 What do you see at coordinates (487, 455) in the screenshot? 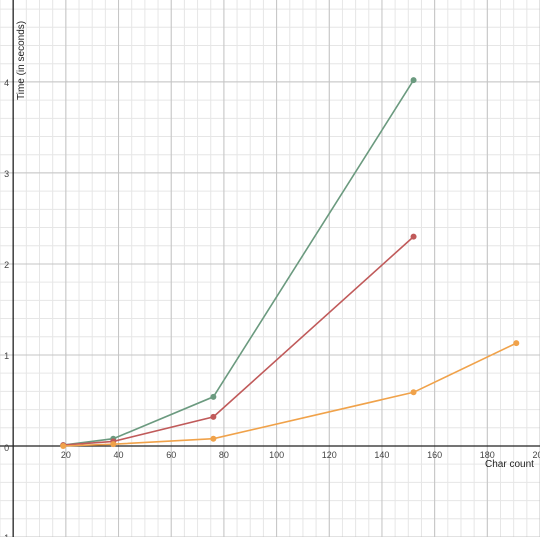
I see `x-tick-label: 180` at bounding box center [487, 455].